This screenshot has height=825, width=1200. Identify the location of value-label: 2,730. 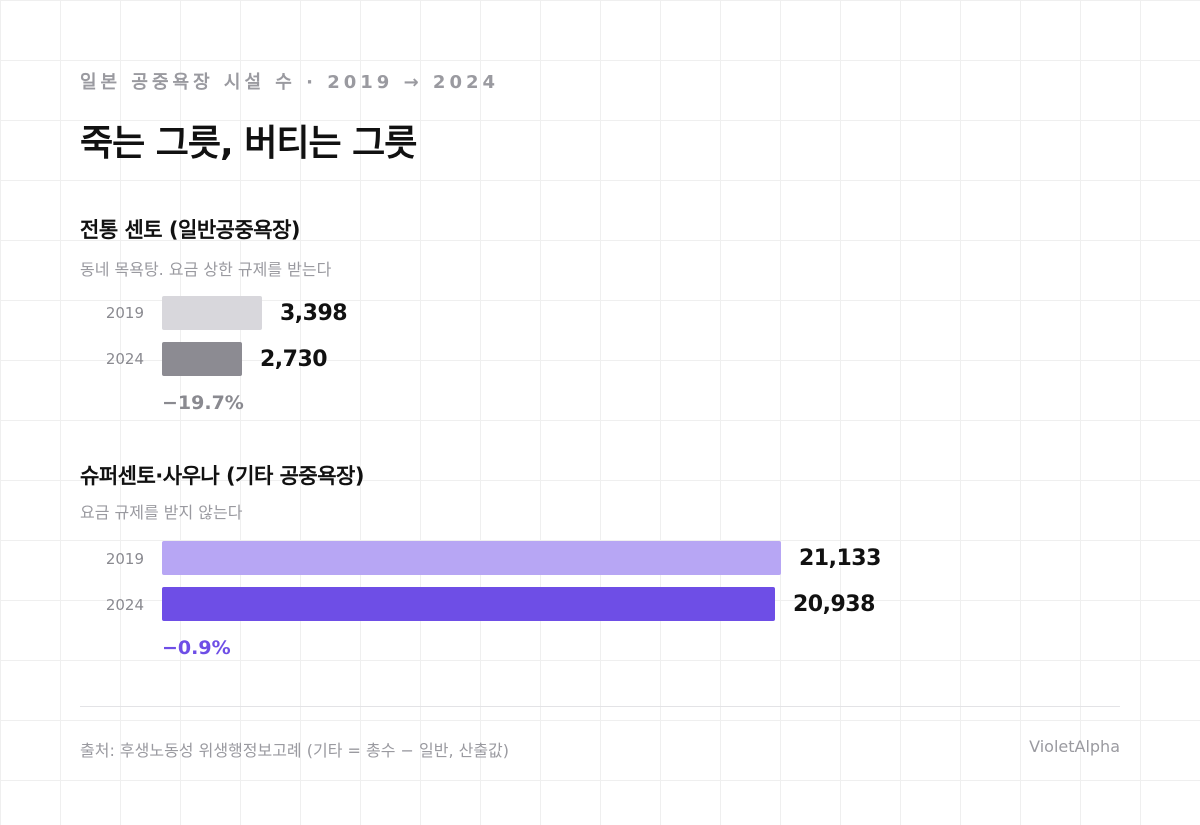
(294, 359).